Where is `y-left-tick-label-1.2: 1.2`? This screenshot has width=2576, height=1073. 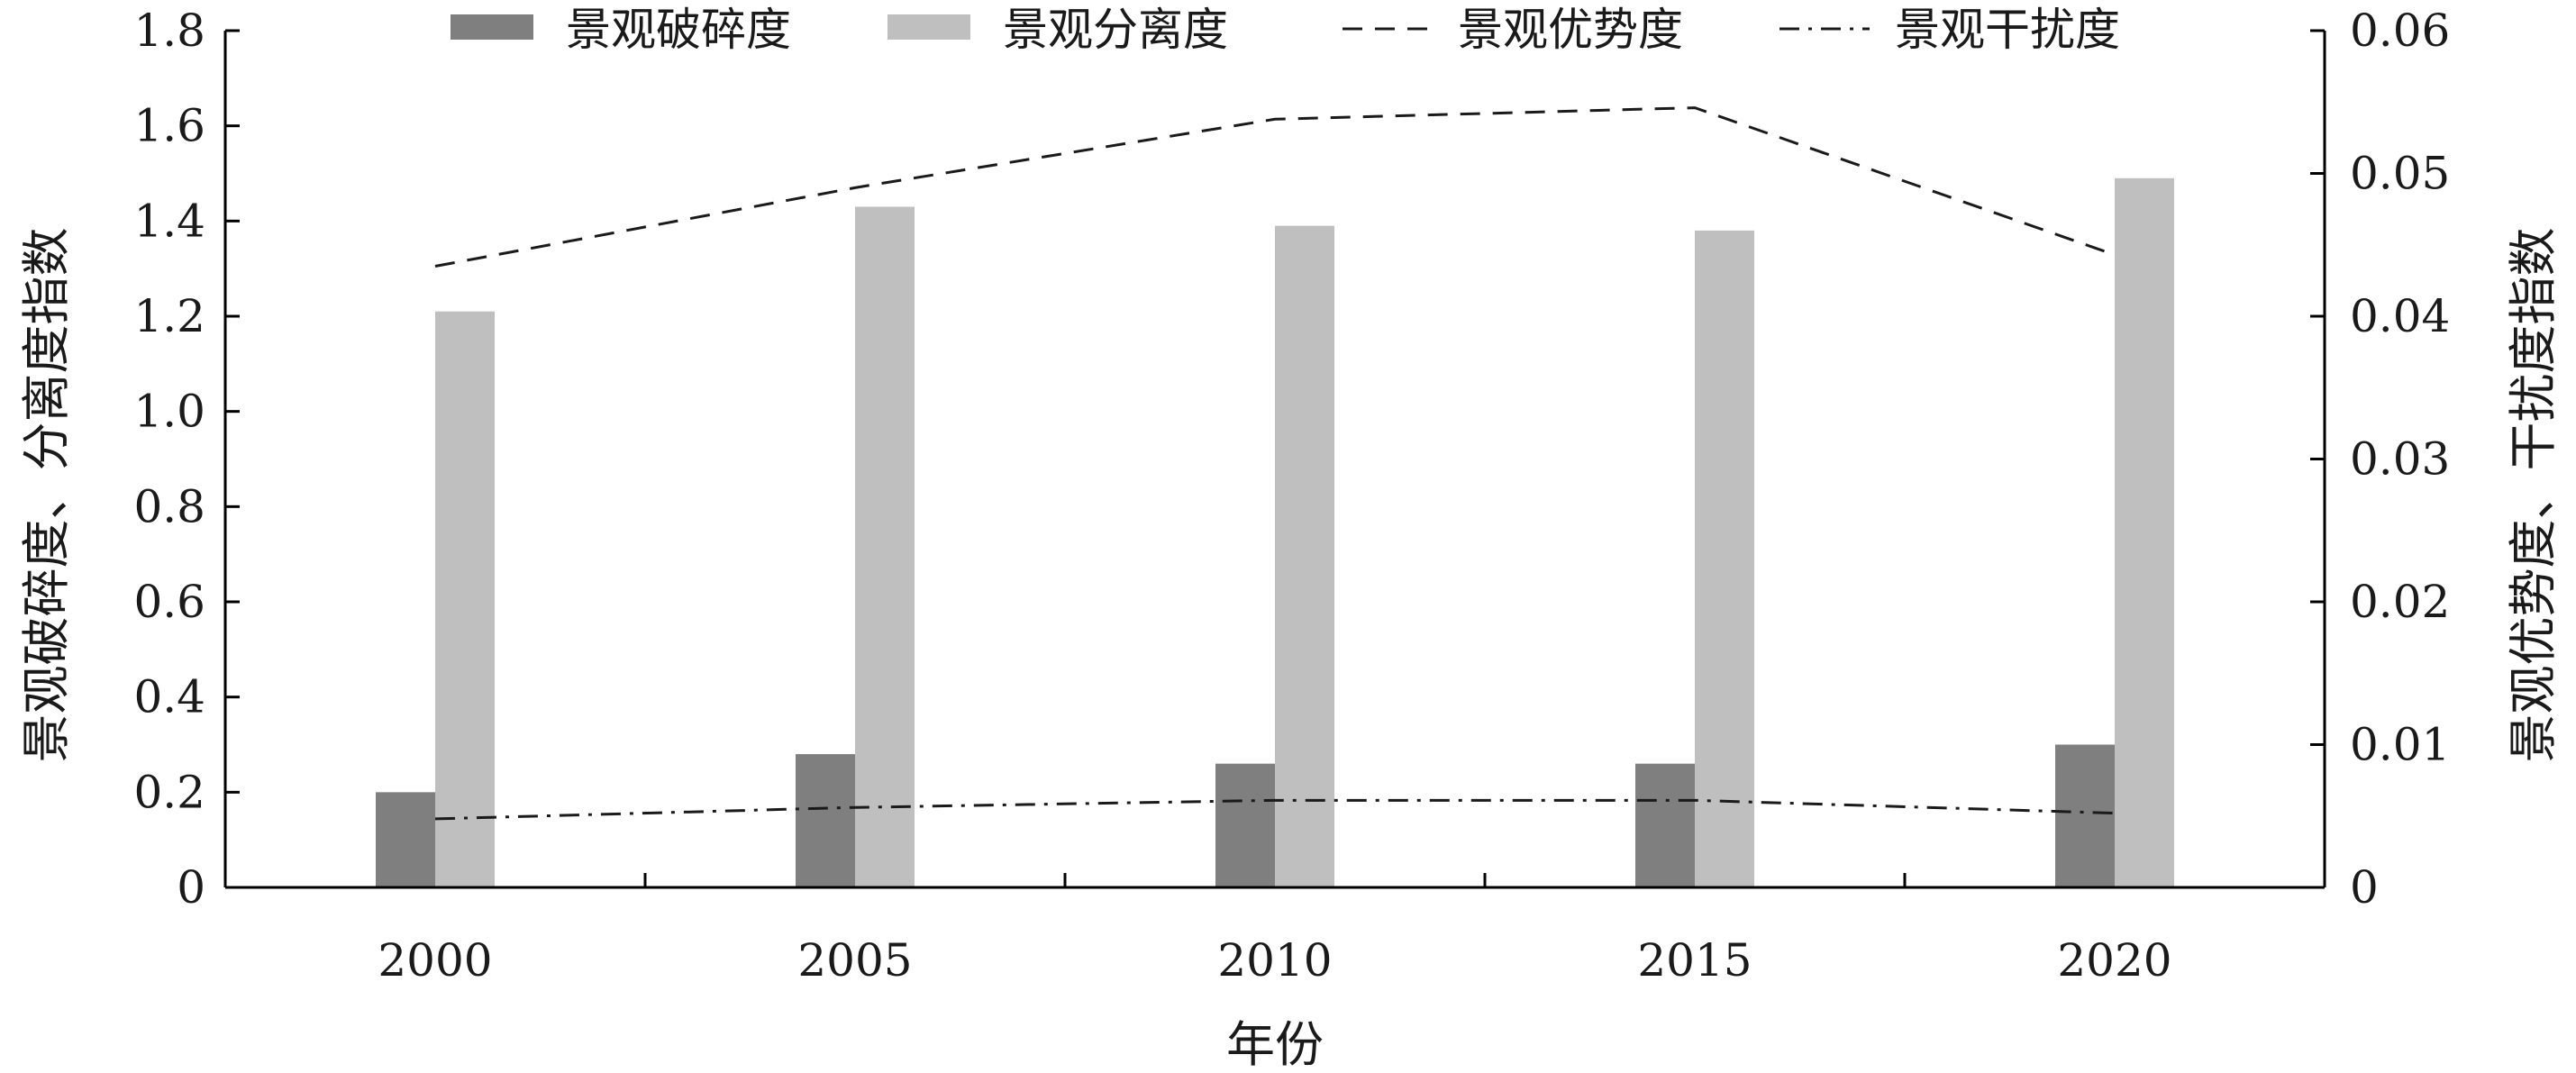
y-left-tick-label-1.2: 1.2 is located at coordinates (169, 316).